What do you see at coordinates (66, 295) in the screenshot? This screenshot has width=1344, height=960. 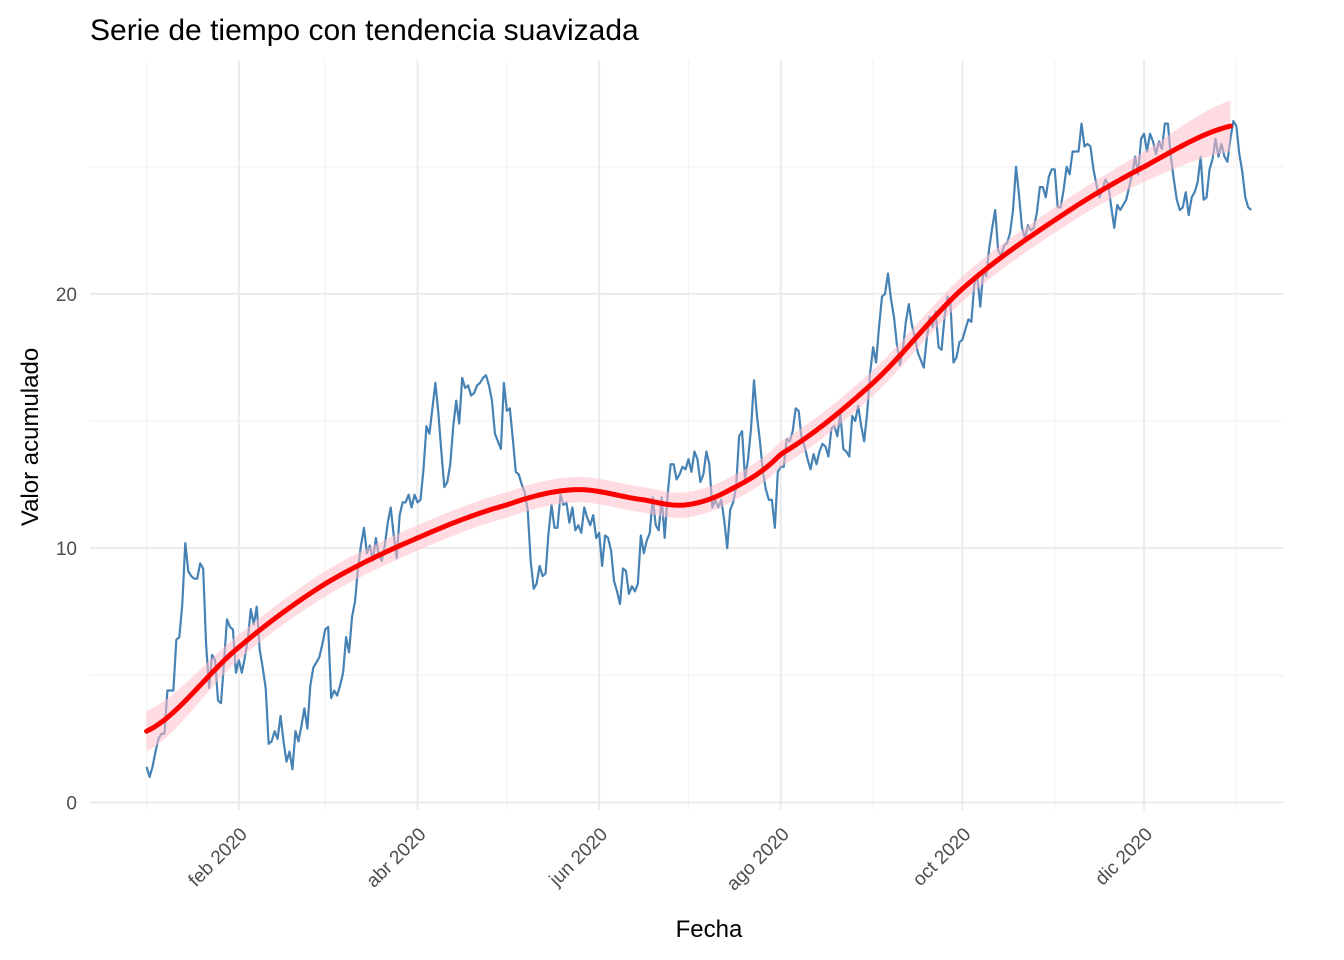 I see `y-tick-label: 20` at bounding box center [66, 295].